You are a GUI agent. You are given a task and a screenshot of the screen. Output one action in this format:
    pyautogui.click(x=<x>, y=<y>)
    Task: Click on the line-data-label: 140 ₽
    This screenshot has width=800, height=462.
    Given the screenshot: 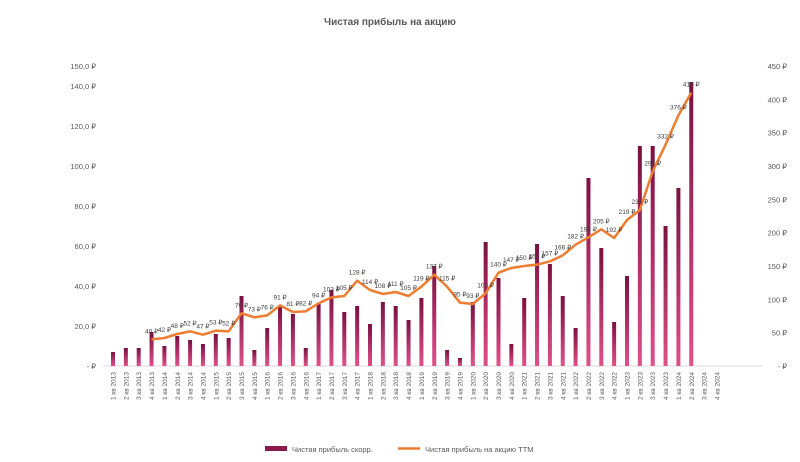 What is the action you would take?
    pyautogui.click(x=499, y=265)
    